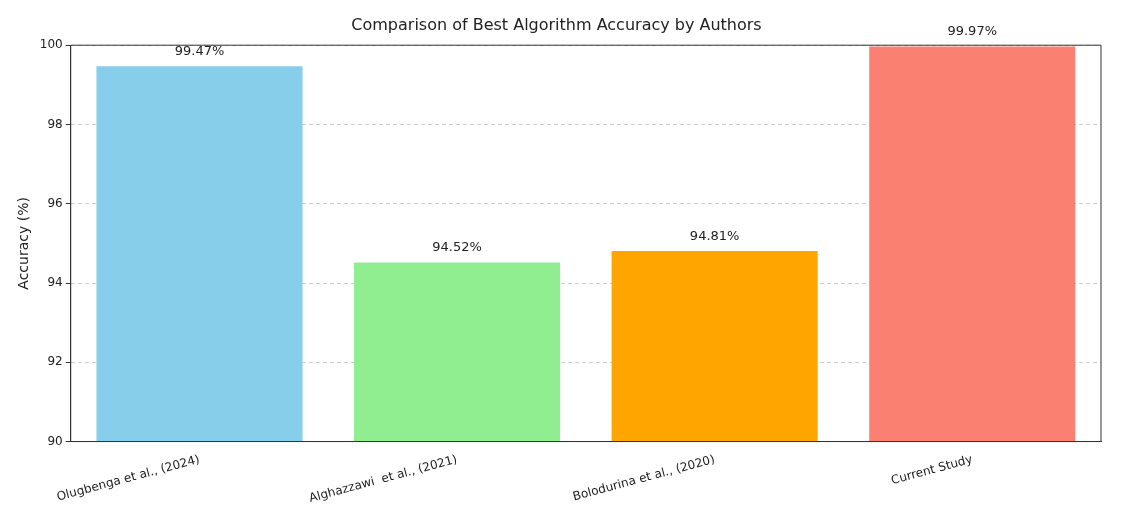 This screenshot has height=517, width=1123. What do you see at coordinates (51, 44) in the screenshot?
I see `y-tick-label: 100` at bounding box center [51, 44].